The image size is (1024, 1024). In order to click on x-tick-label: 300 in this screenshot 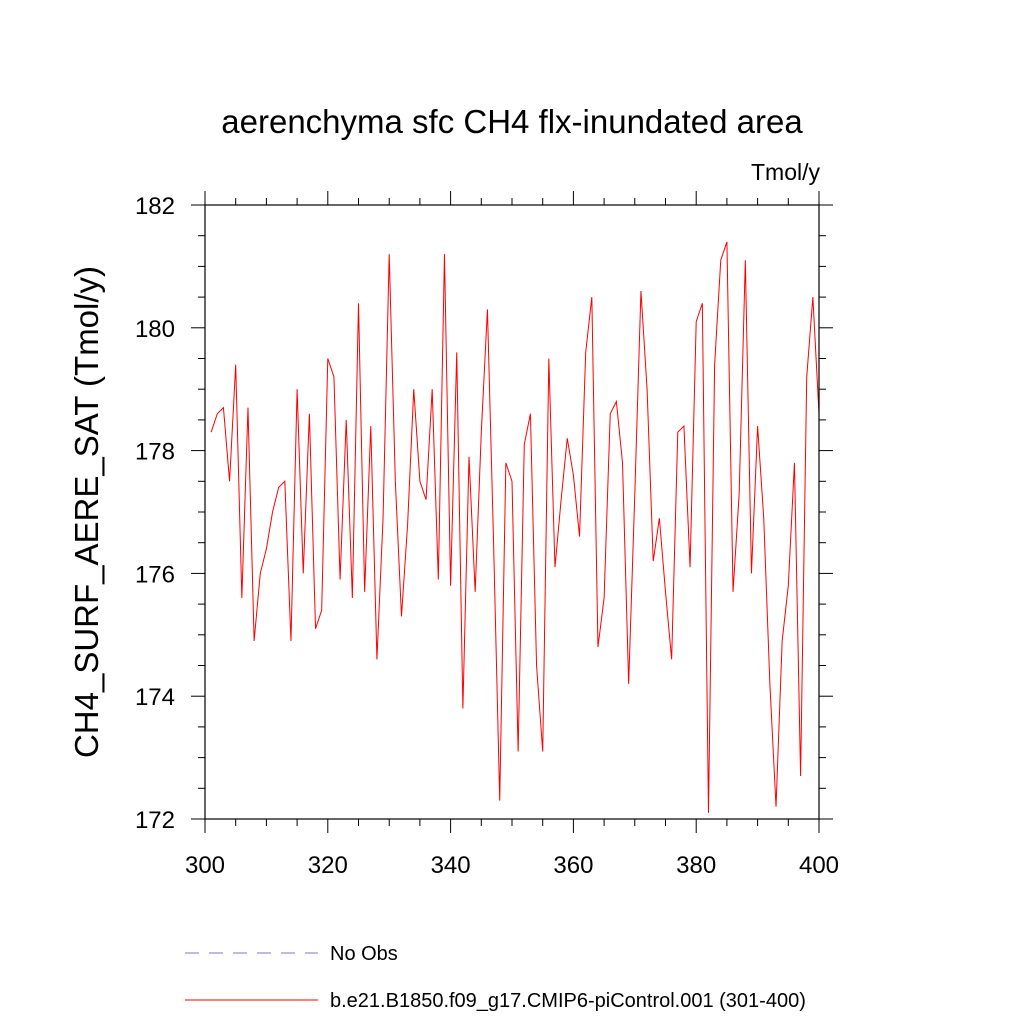, I will do `click(205, 865)`.